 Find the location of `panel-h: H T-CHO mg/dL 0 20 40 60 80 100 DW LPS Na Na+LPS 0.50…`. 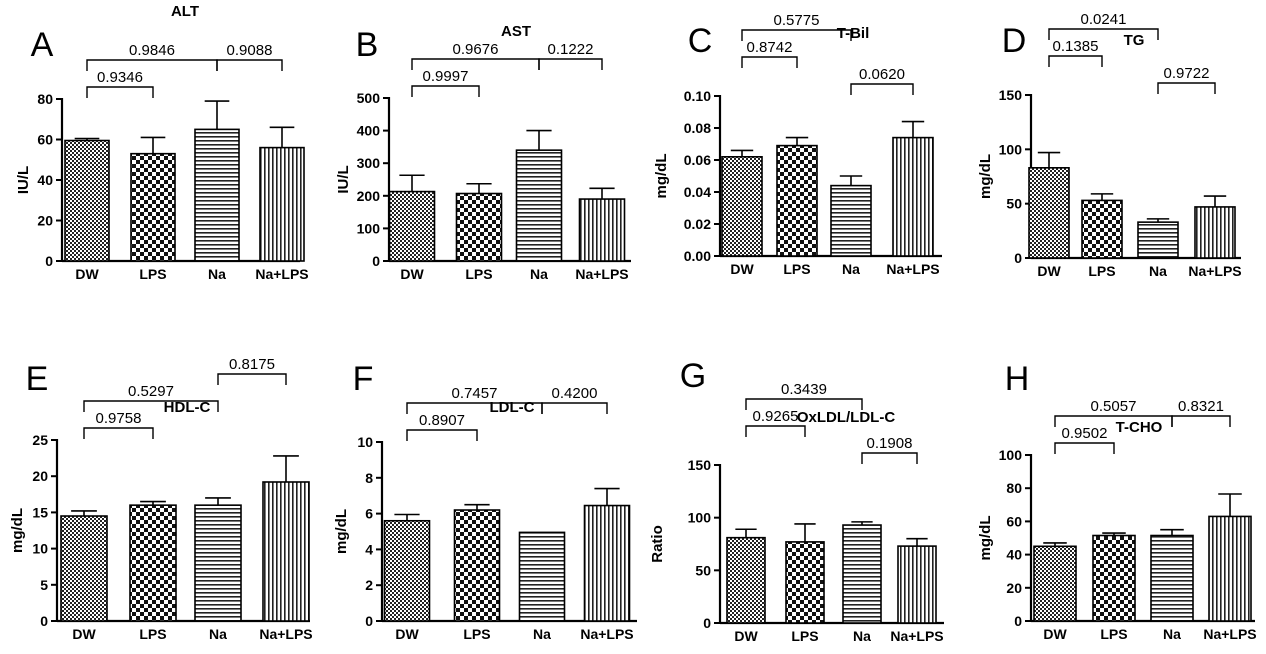

panel-h: H T-CHO mg/dL 0 20 40 60 80 100 DW LPS Na Na+LPS 0.50… is located at coordinates (1117, 501).